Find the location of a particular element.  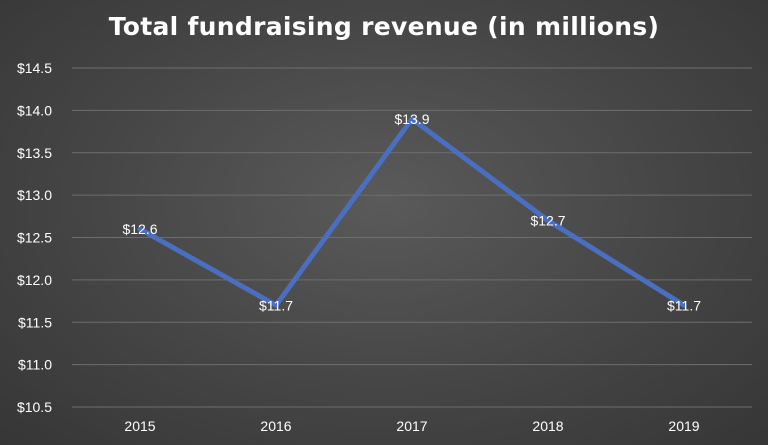

x-tick-label: 2018 is located at coordinates (547, 426).